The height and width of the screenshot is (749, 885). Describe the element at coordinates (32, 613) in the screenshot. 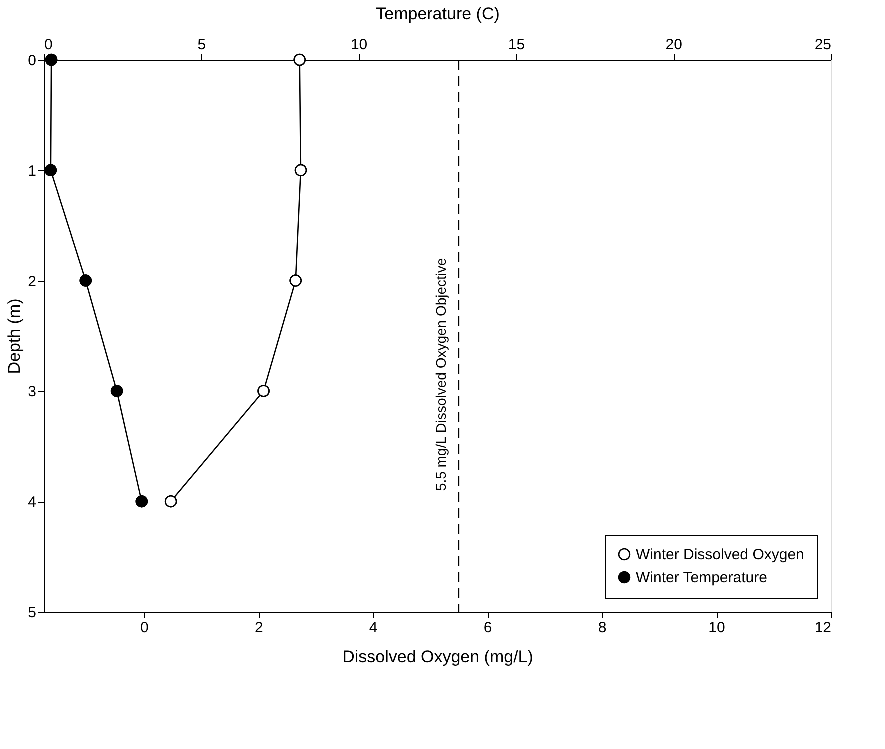

I see `y-tick-label: 5` at that location.